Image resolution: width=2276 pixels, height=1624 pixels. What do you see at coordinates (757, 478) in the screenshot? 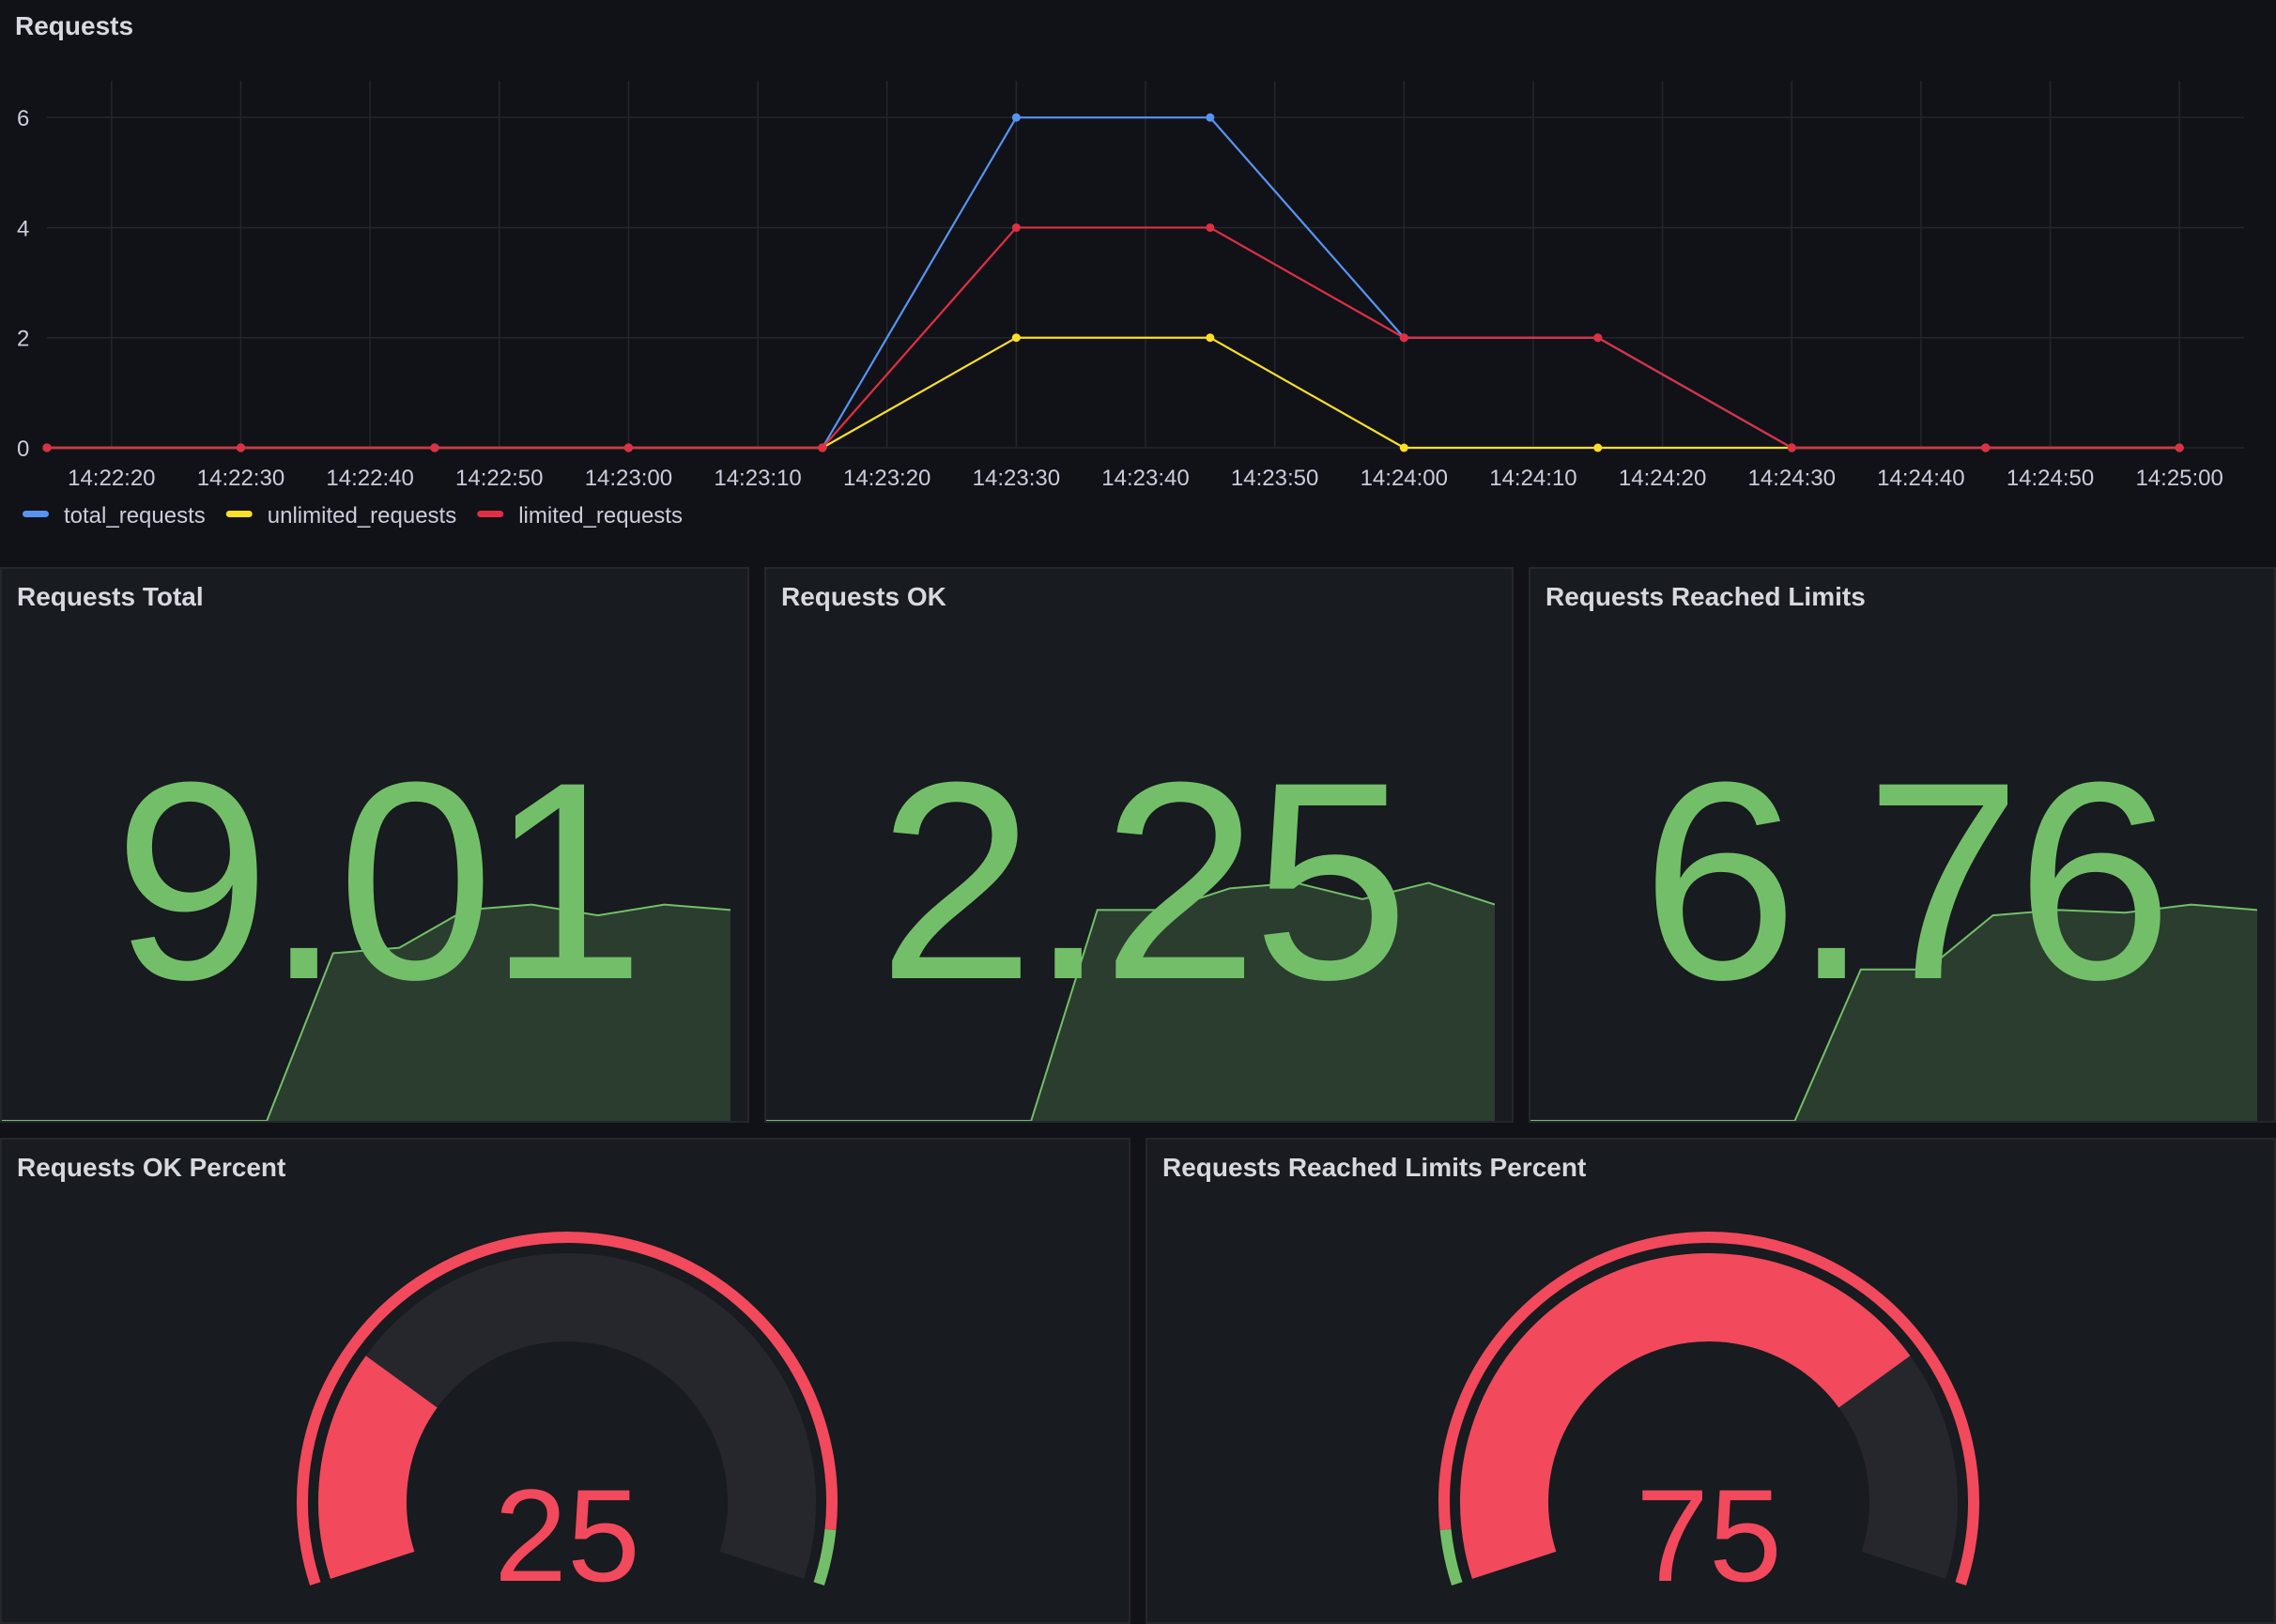
I see `x-tick-label: 14:23:10` at bounding box center [757, 478].